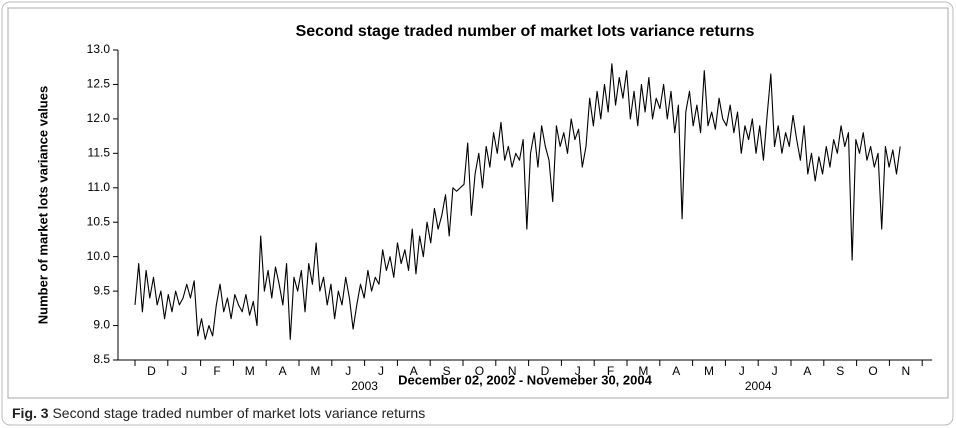 The height and width of the screenshot is (428, 956). Describe the element at coordinates (30, 413) in the screenshot. I see `caption-label: Fig. 3` at that location.